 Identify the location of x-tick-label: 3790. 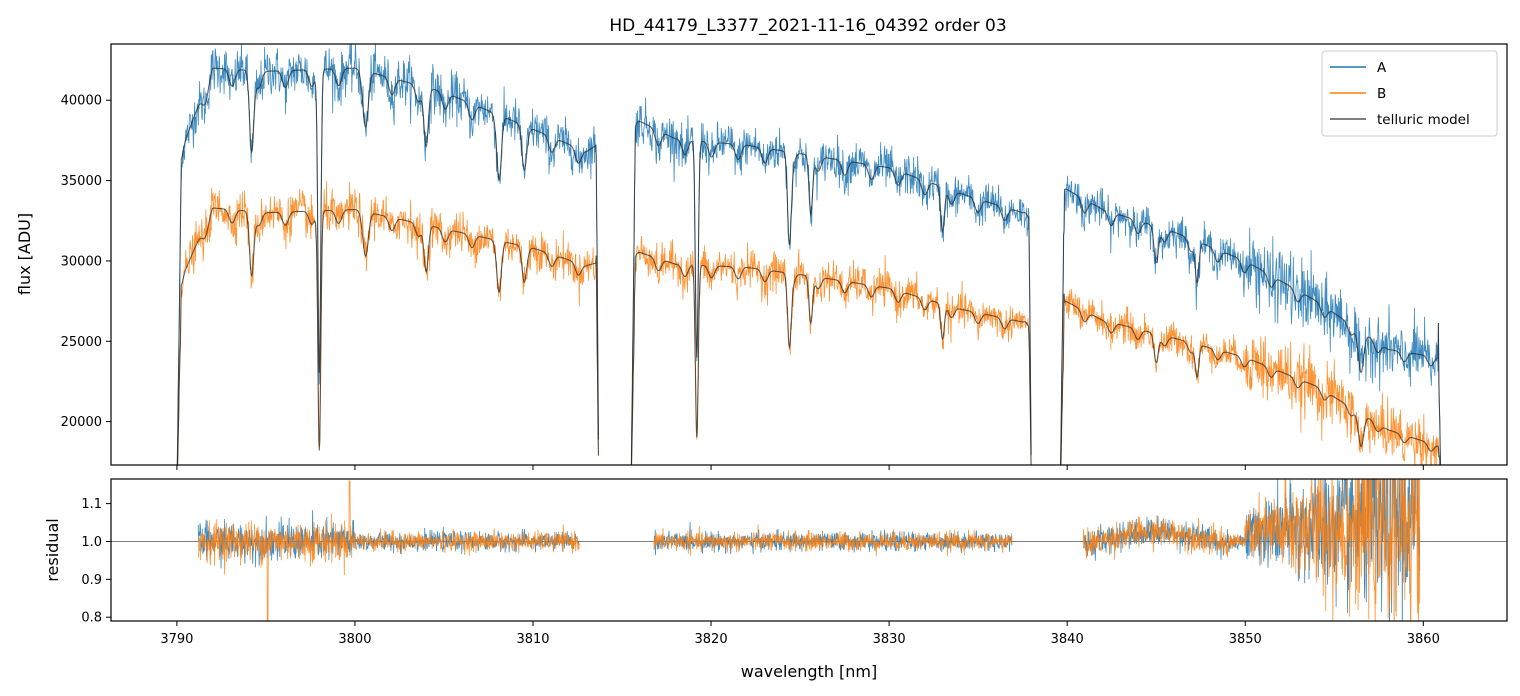
(176, 639).